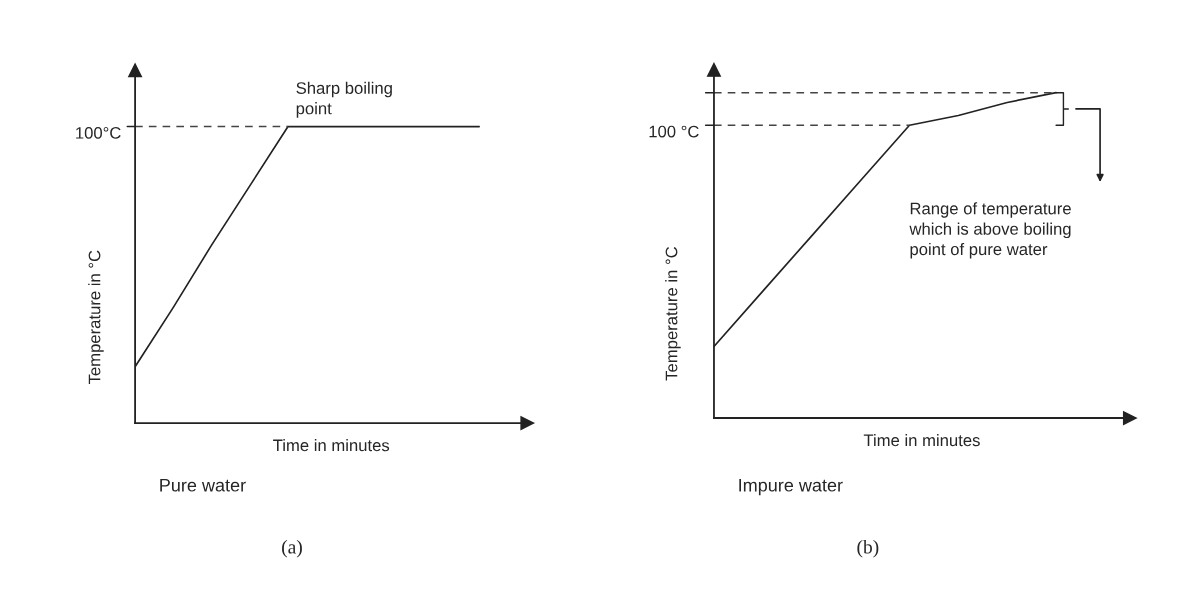  I want to click on text: Impure water, so click(791, 487).